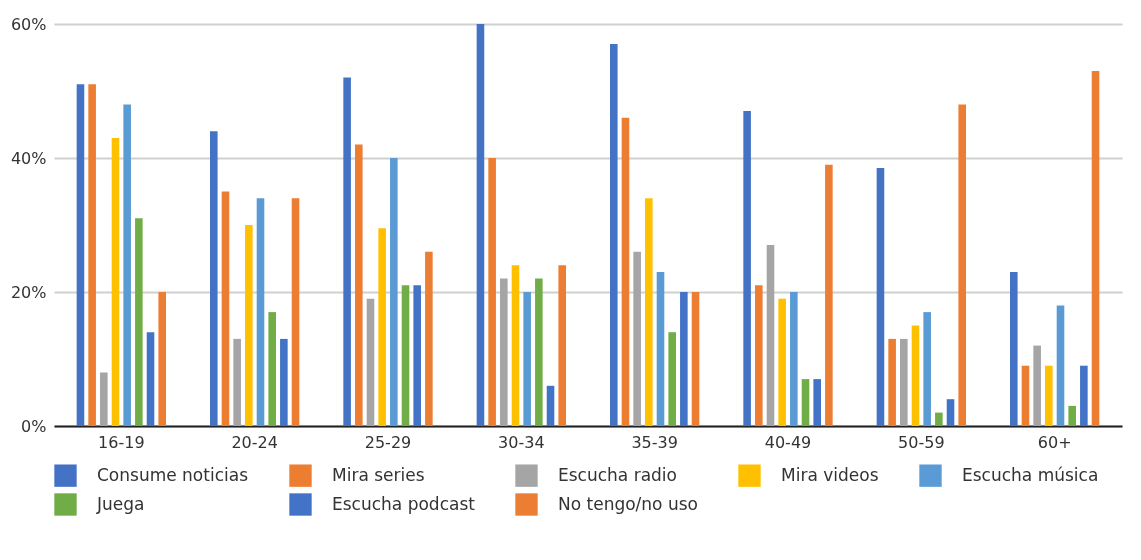 The height and width of the screenshot is (560, 1141). I want to click on legend-label: Escucha música, so click(1030, 474).